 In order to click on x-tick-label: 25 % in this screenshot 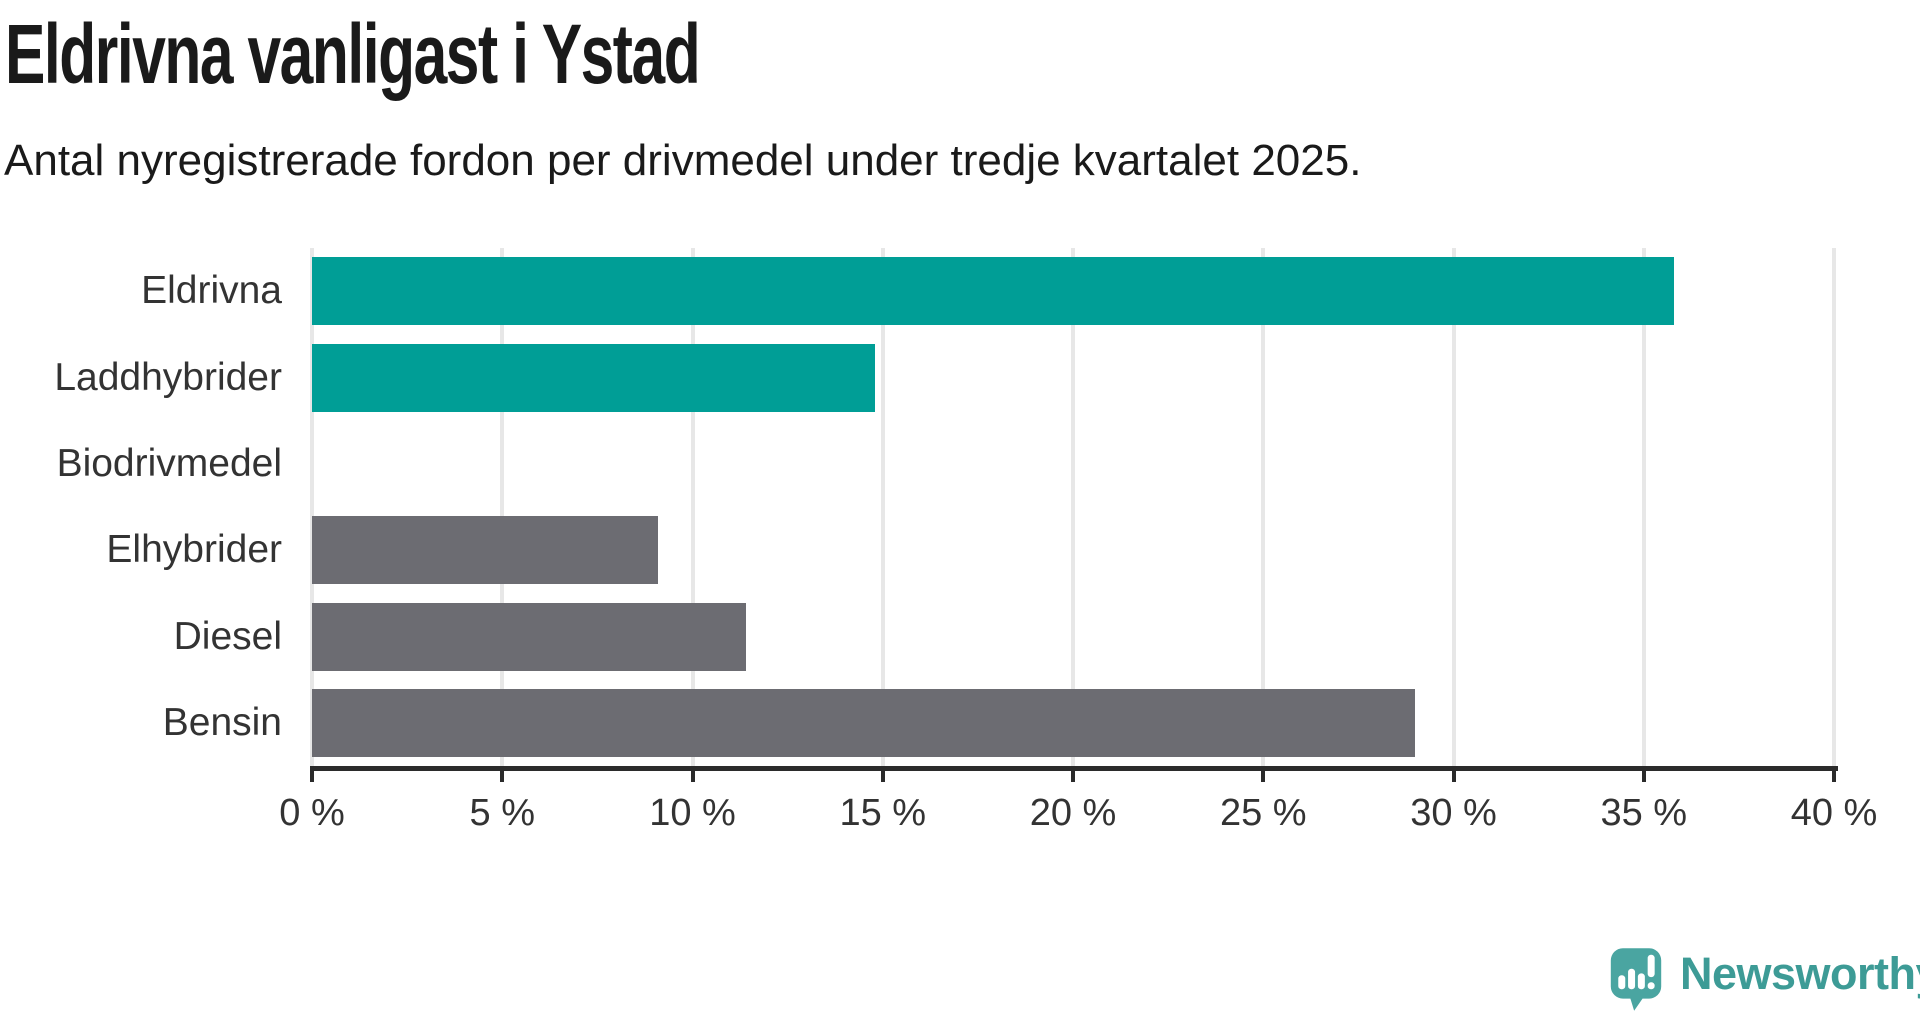, I will do `click(1263, 813)`.